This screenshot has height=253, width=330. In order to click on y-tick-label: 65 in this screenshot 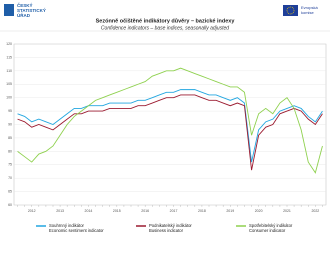, I will do `click(10, 192)`.